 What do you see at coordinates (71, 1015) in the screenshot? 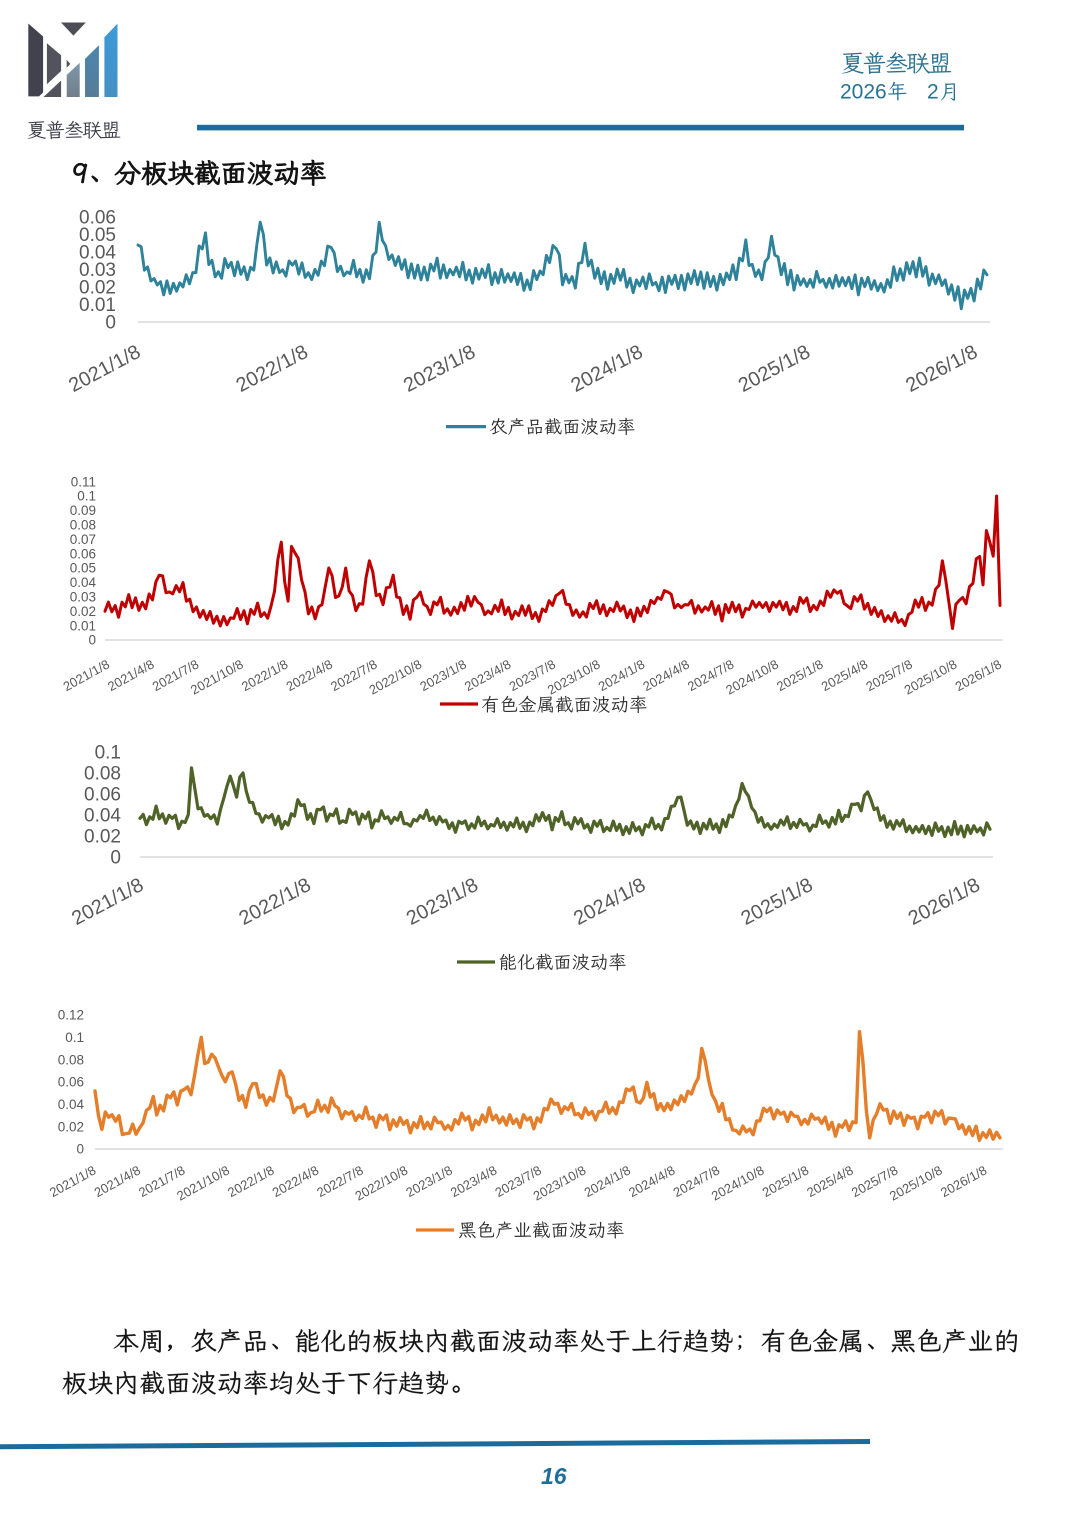
I see `svg-text: 0.12` at bounding box center [71, 1015].